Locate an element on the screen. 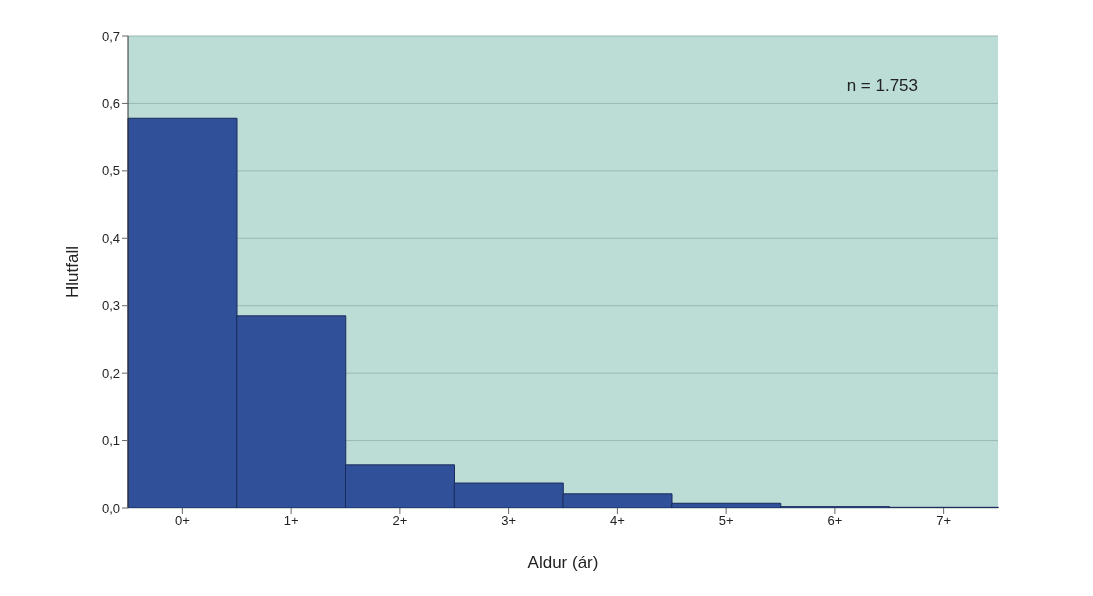 This screenshot has width=1093, height=596. y-tick-label: 0,2 is located at coordinates (110, 373).